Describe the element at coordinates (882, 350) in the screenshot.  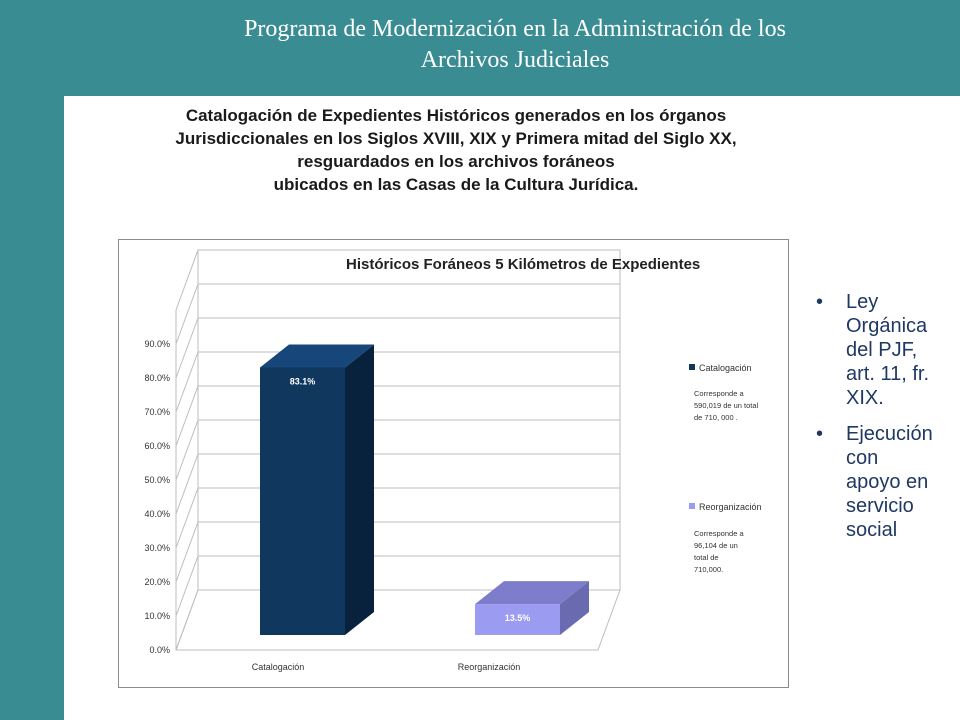
I see `bullet-line: del PJF,` at that location.